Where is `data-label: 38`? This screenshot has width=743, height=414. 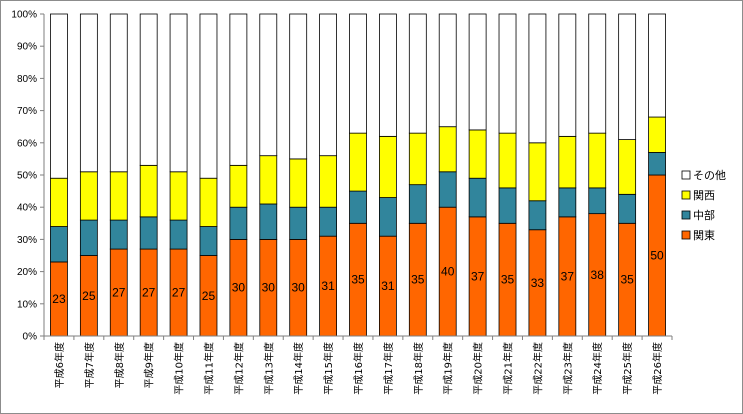 data-label: 38 is located at coordinates (598, 275).